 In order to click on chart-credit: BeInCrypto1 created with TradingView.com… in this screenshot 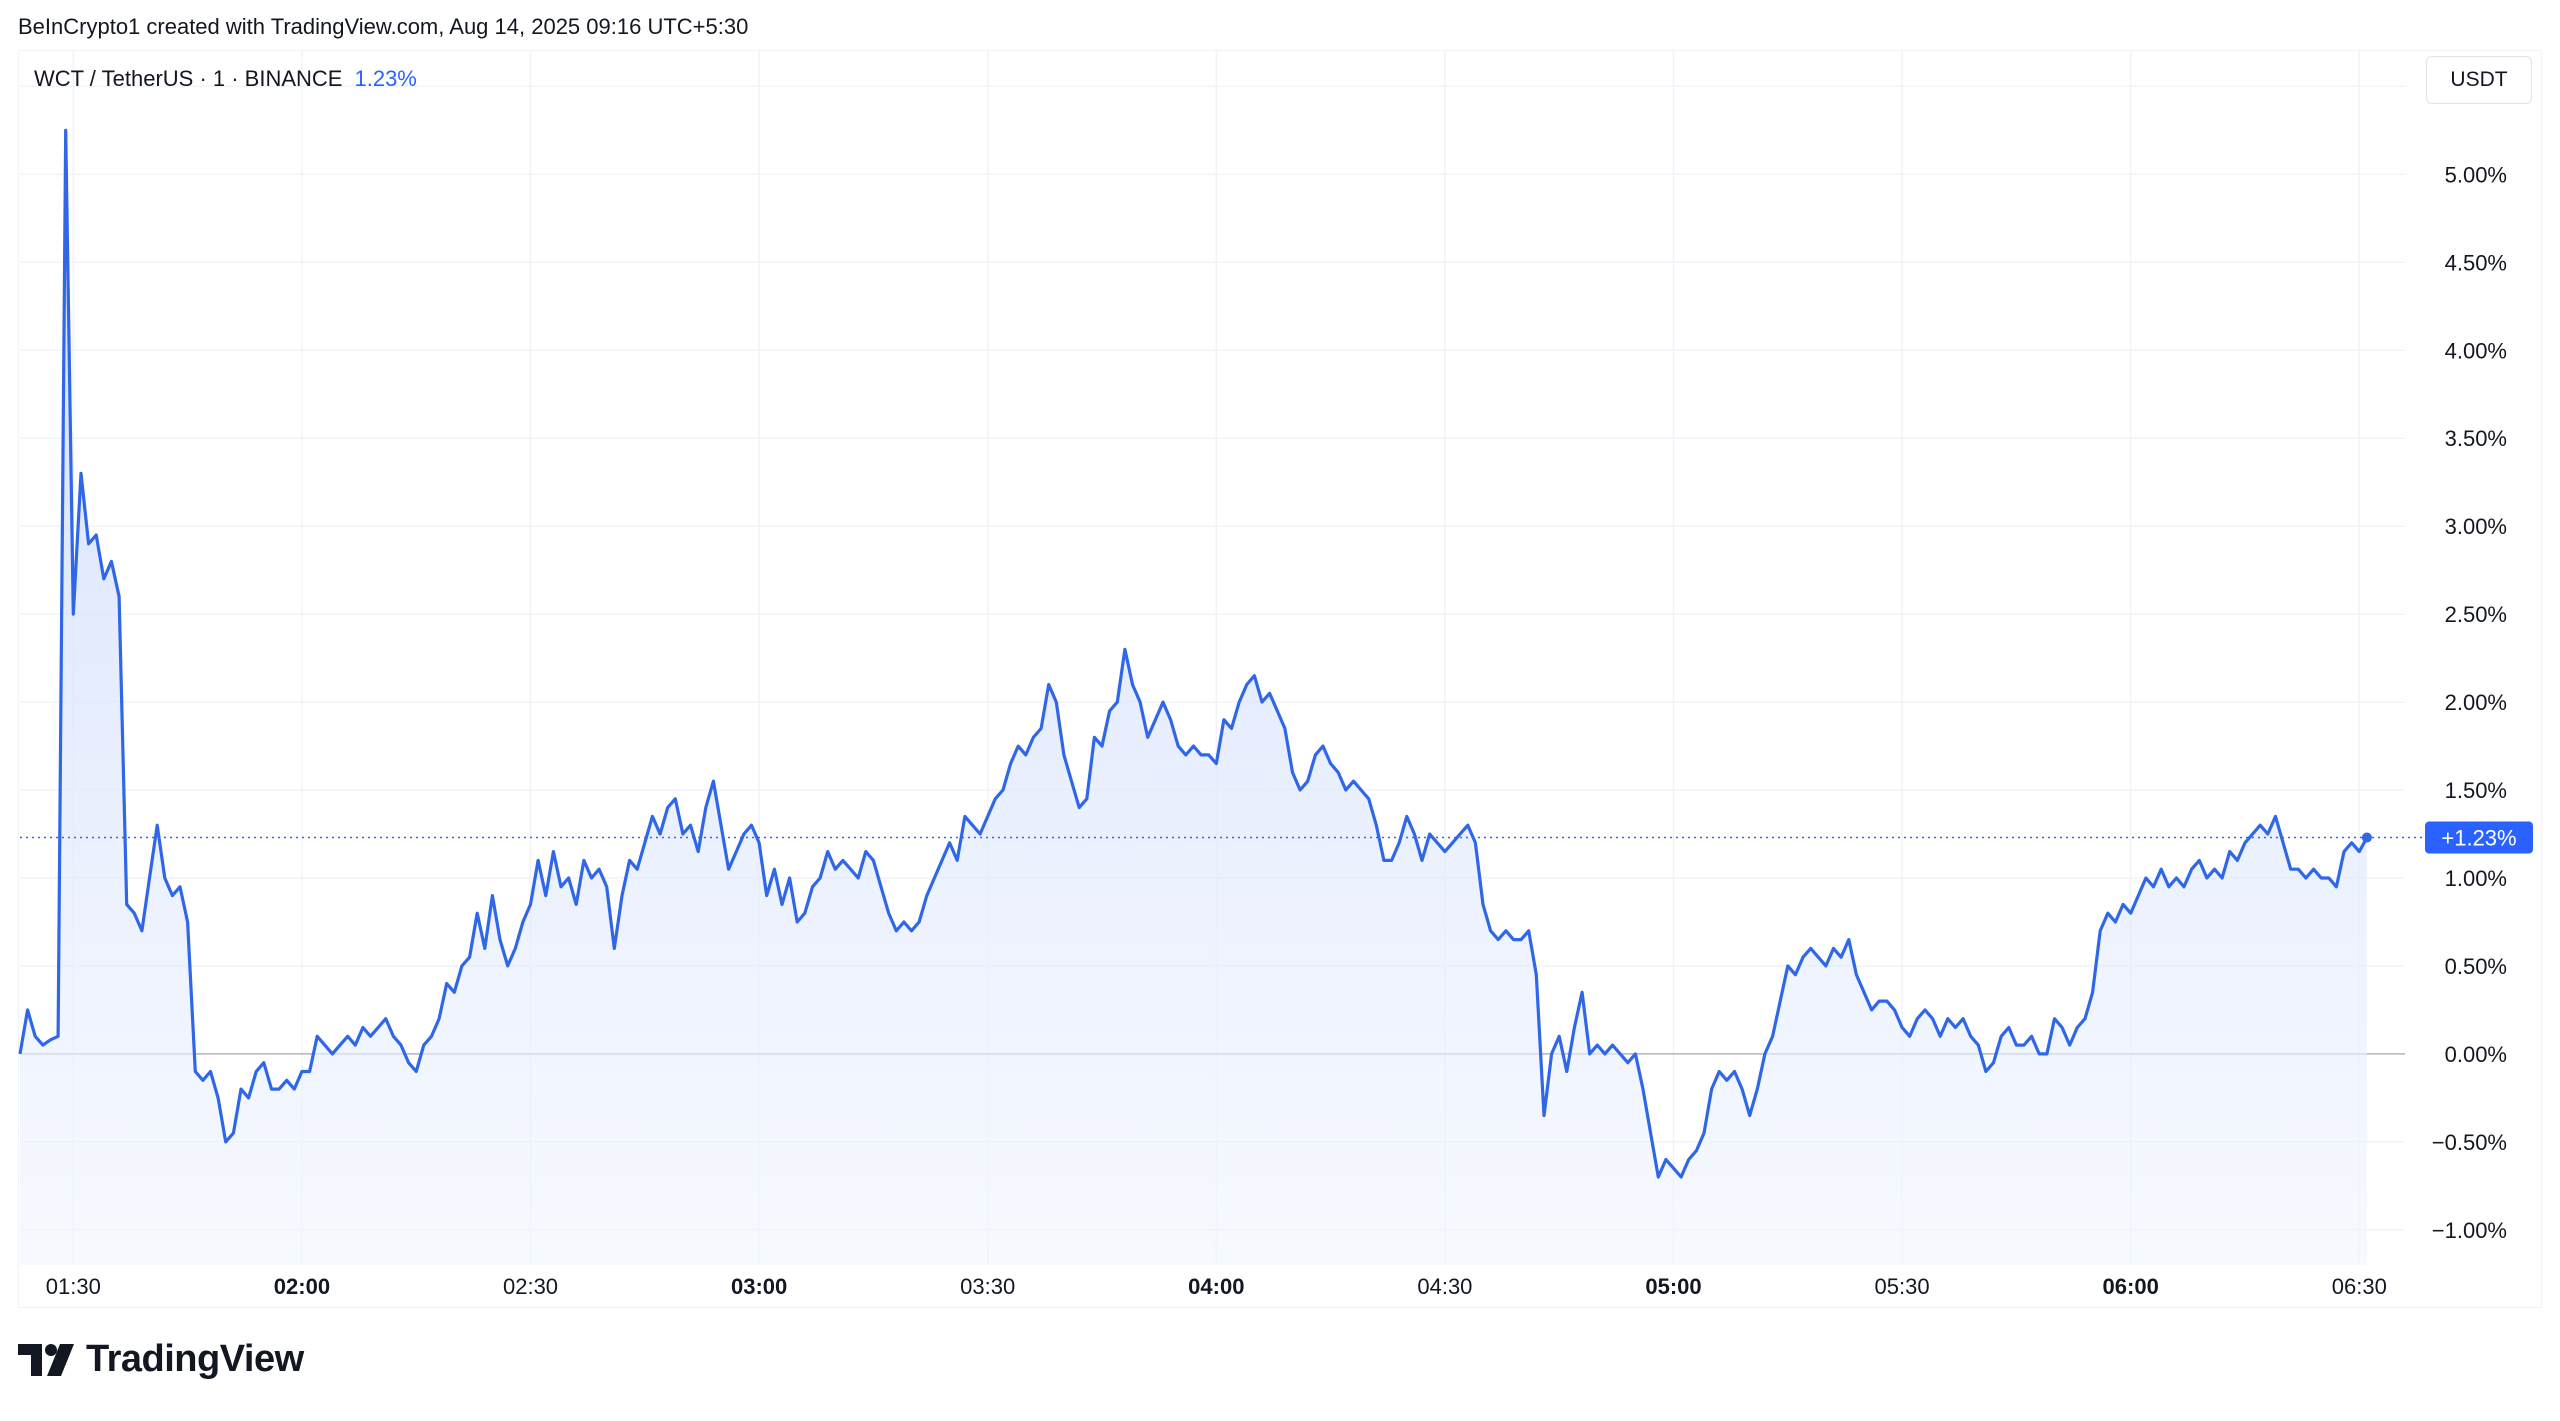, I will do `click(383, 26)`.